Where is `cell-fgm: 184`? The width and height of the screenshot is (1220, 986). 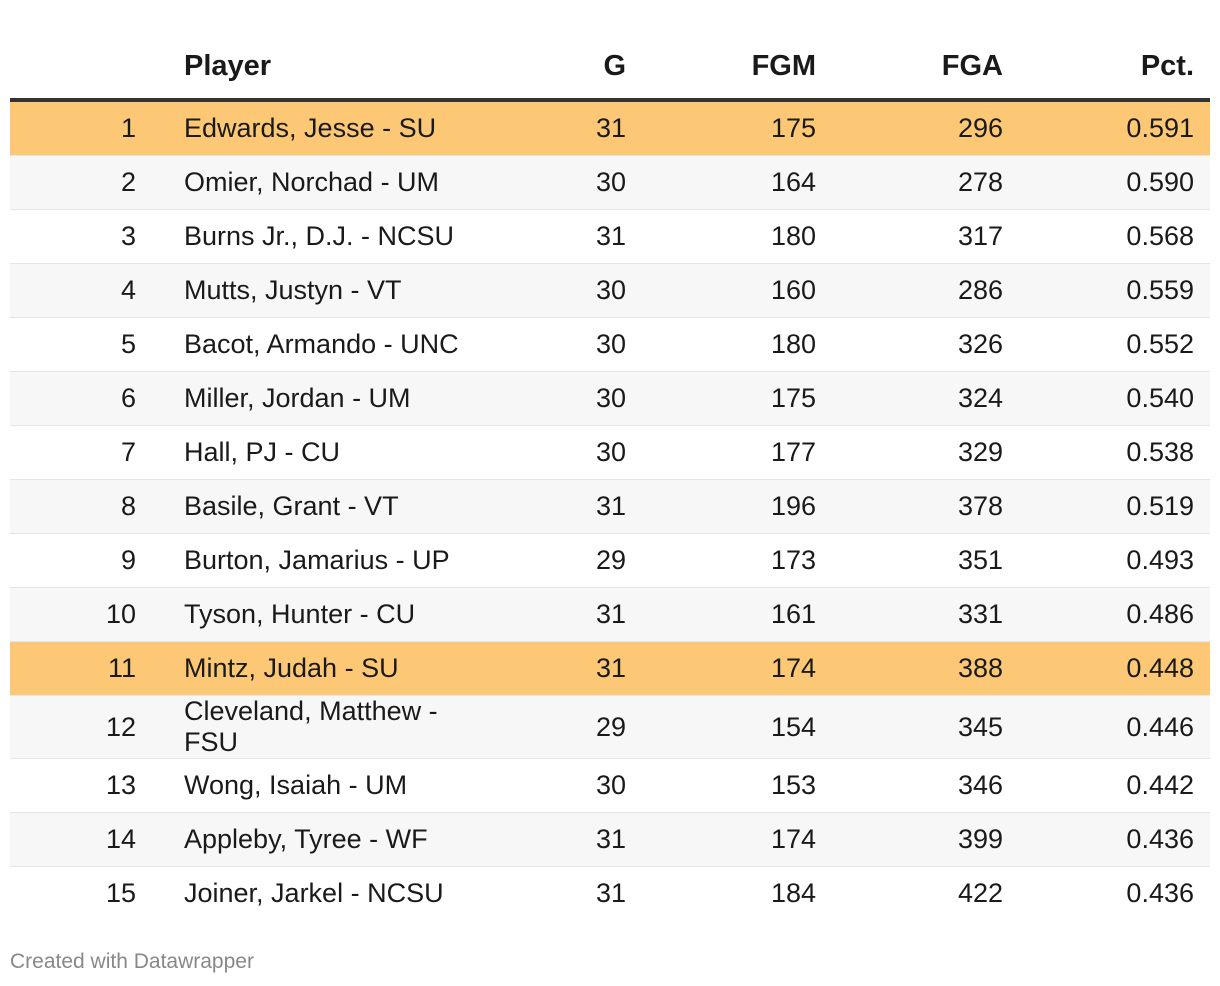
cell-fgm: 184 is located at coordinates (737, 893).